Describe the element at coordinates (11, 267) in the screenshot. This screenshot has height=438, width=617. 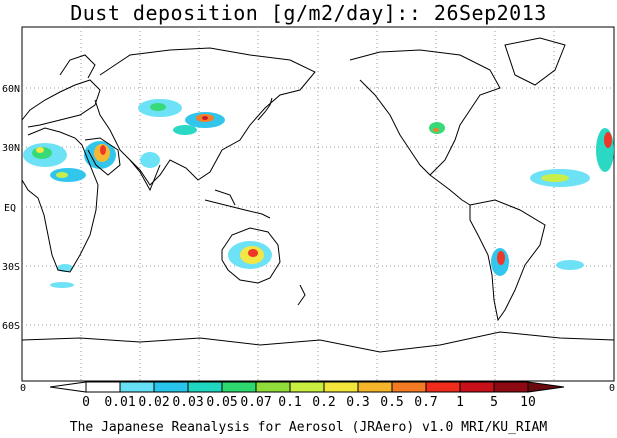
I see `lat-label-30s: 30S` at that location.